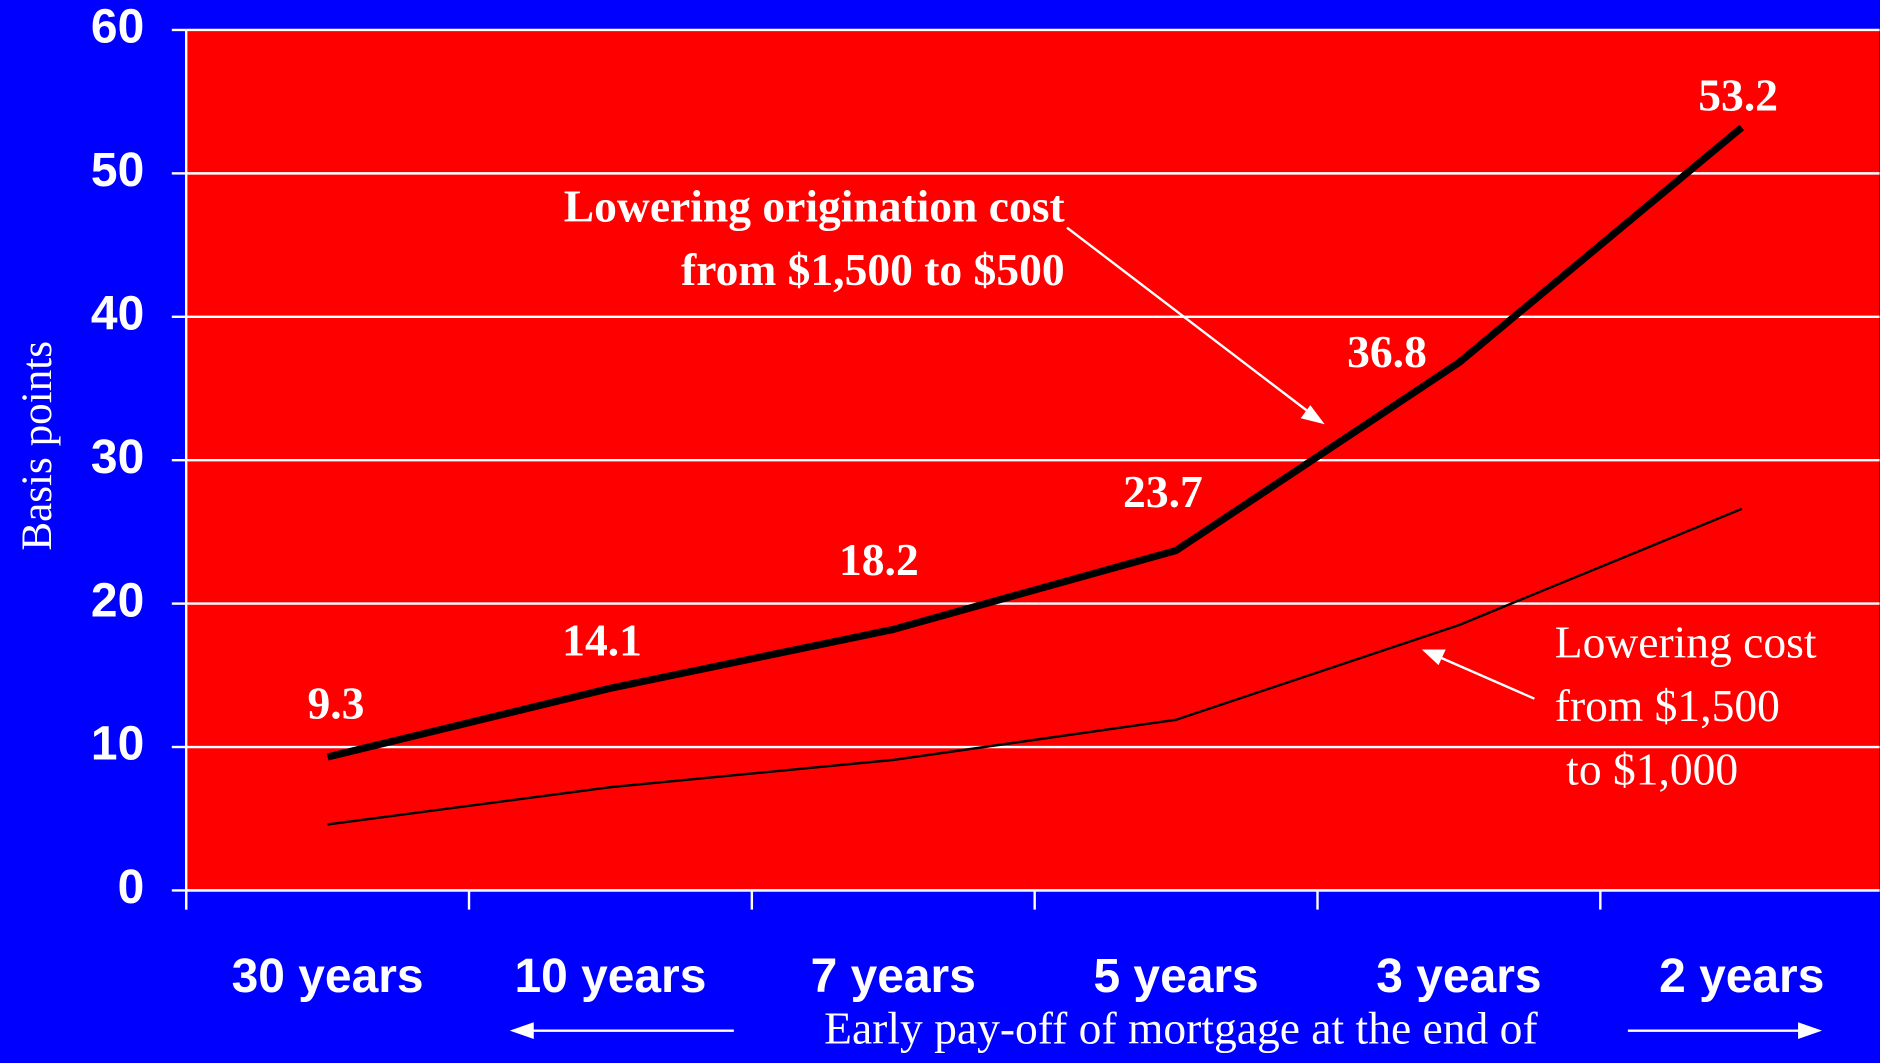 The image size is (1880, 1063). What do you see at coordinates (328, 976) in the screenshot?
I see `x-tick-label: 30 years` at bounding box center [328, 976].